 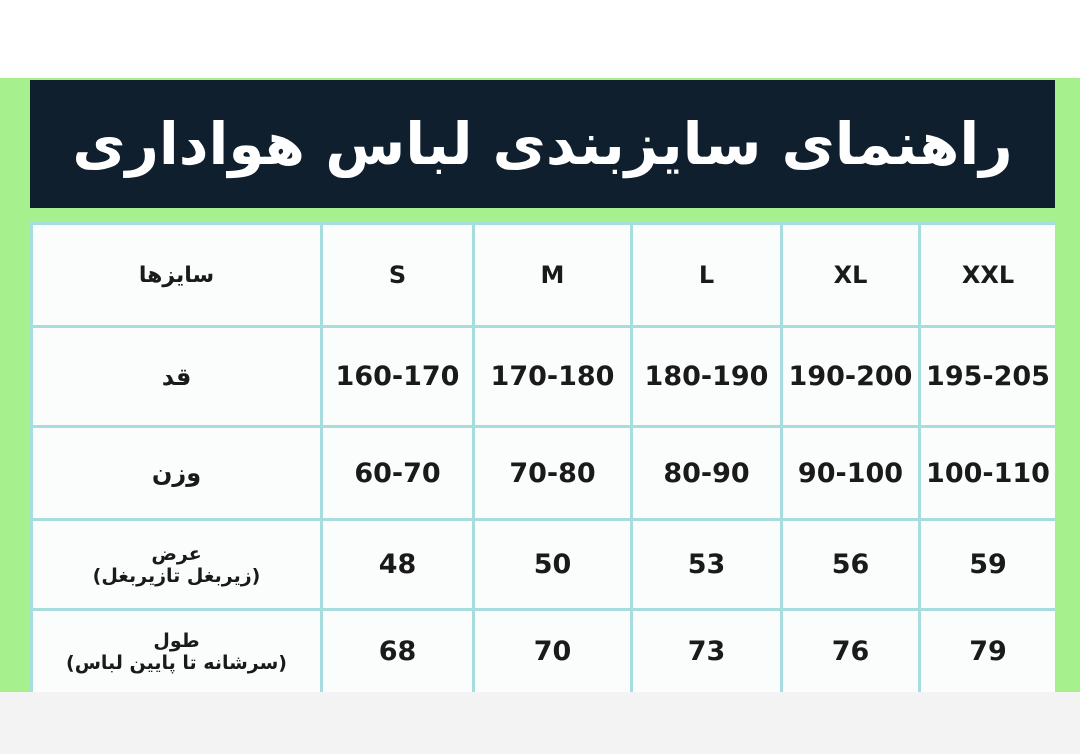 I want to click on value-cell: 53, so click(x=706, y=564).